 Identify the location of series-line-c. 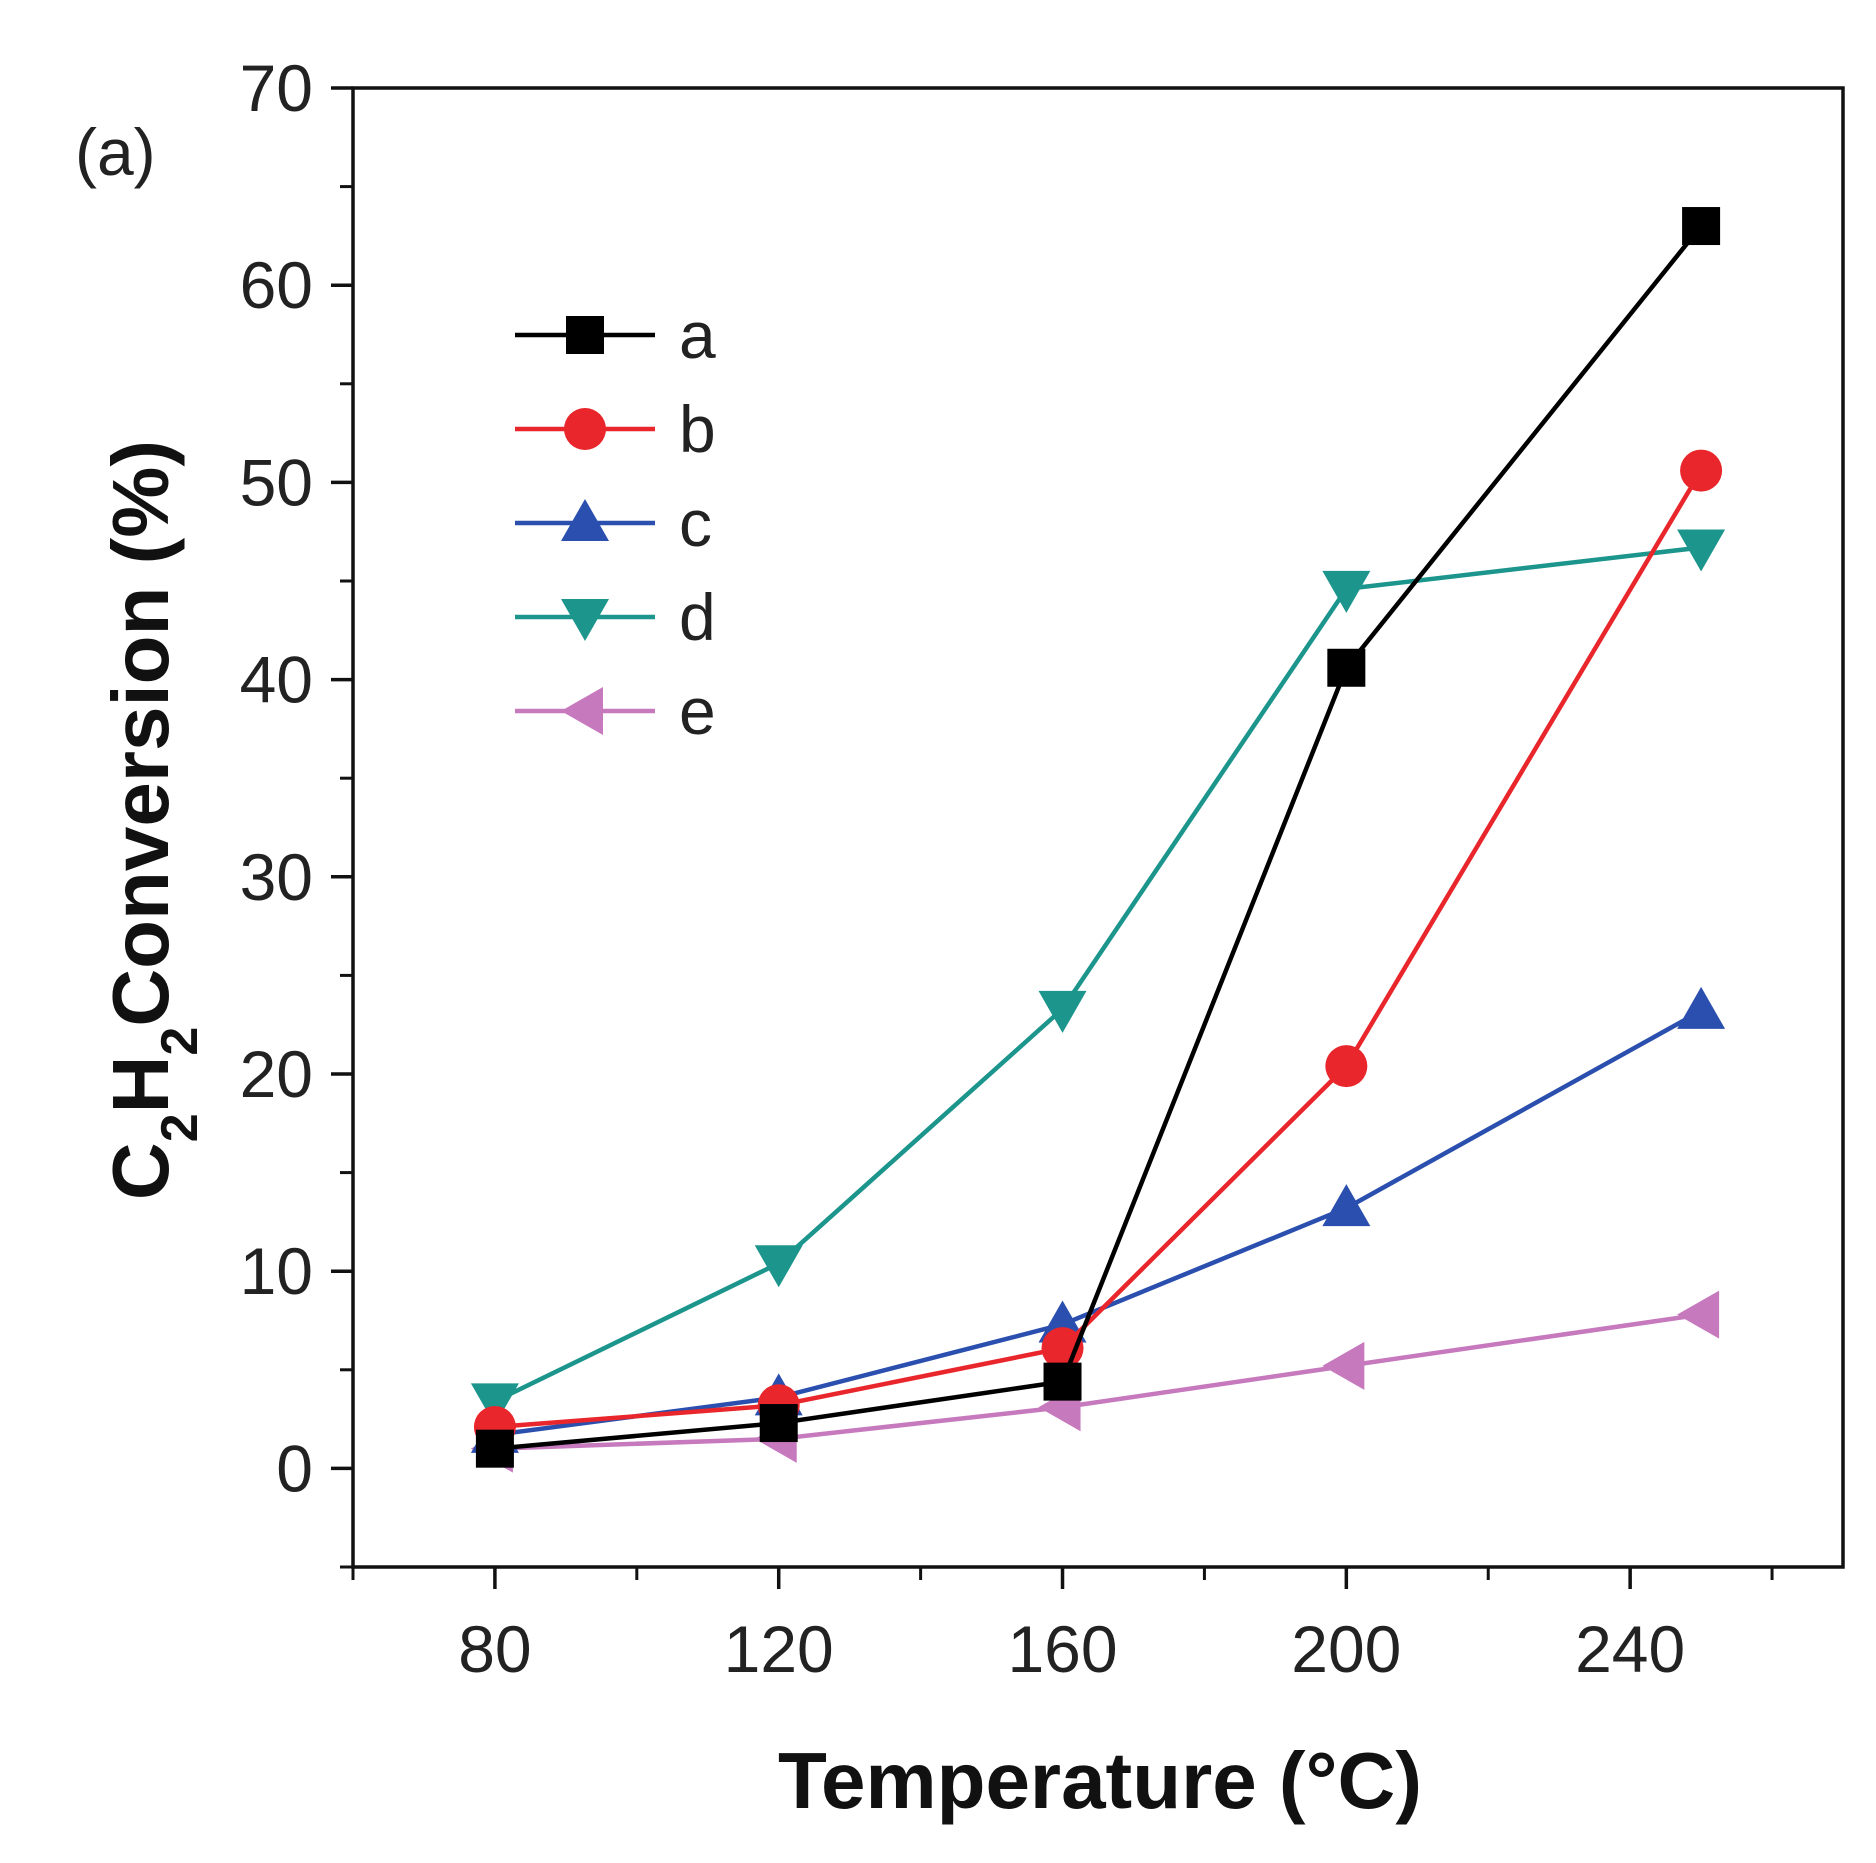
(1098, 1223).